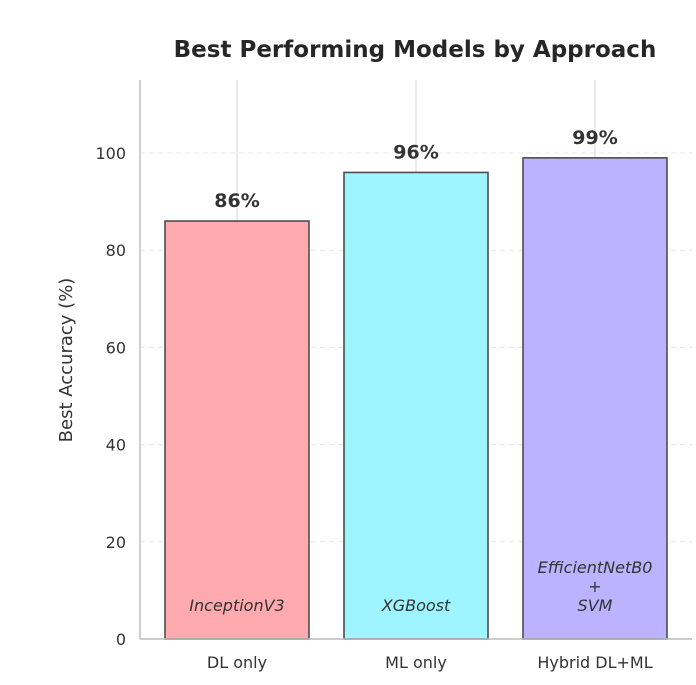 The height and width of the screenshot is (685, 696). Describe the element at coordinates (121, 639) in the screenshot. I see `y-tick-label: 0` at that location.